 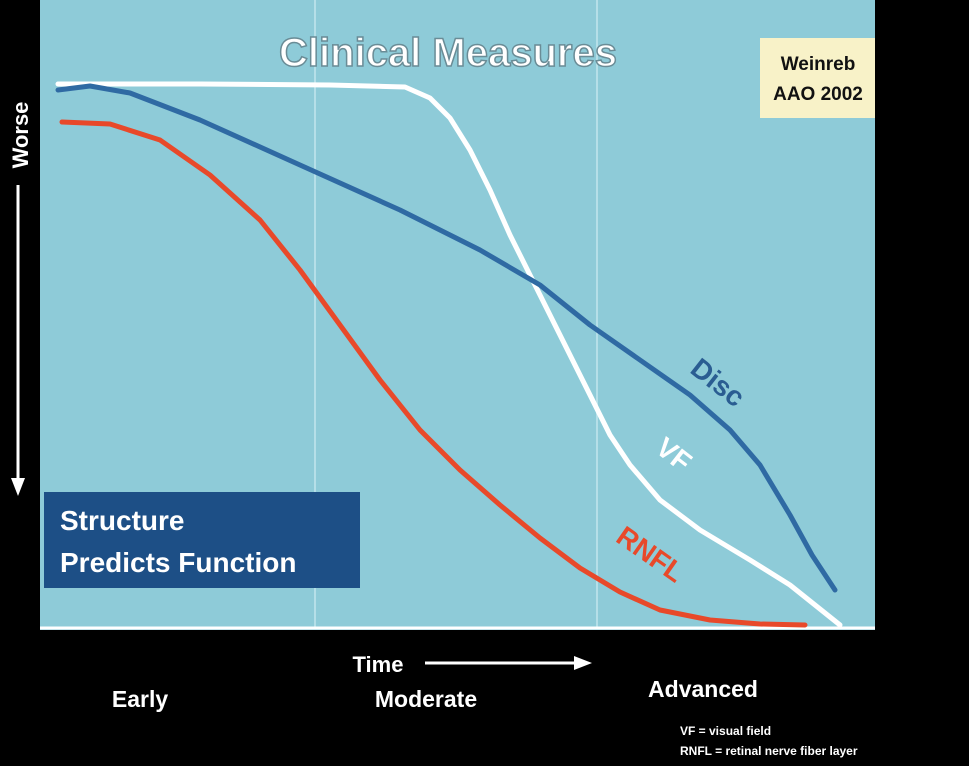 I want to click on citation-line: AAO 2002, so click(x=818, y=94).